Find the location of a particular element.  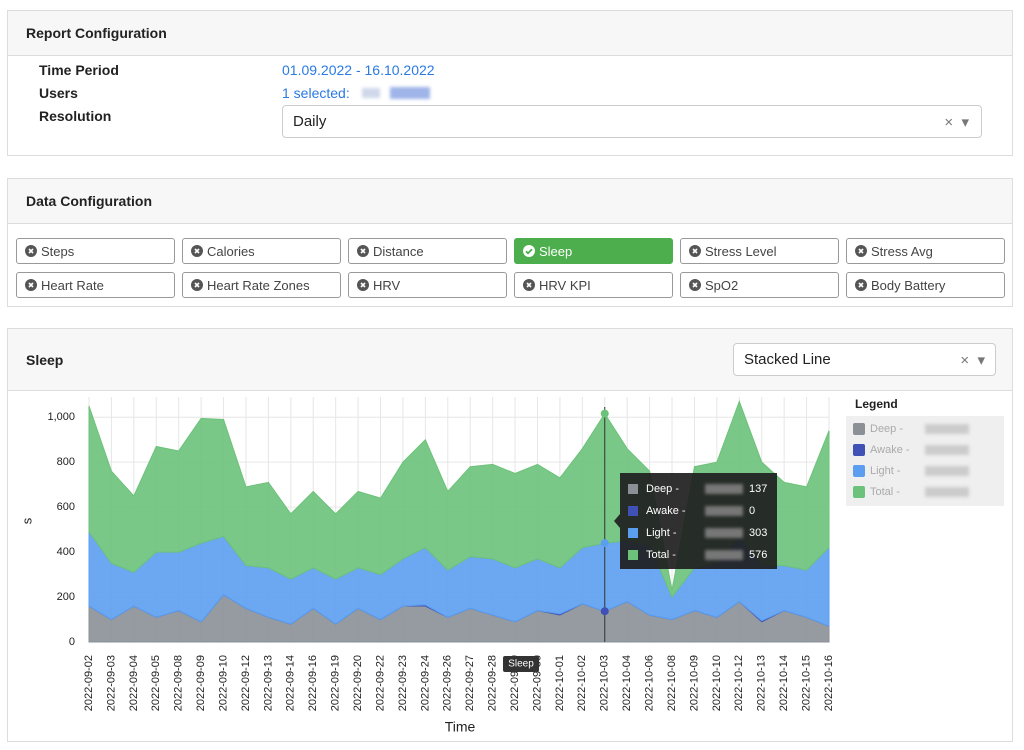

button-label: Calories is located at coordinates (231, 251).